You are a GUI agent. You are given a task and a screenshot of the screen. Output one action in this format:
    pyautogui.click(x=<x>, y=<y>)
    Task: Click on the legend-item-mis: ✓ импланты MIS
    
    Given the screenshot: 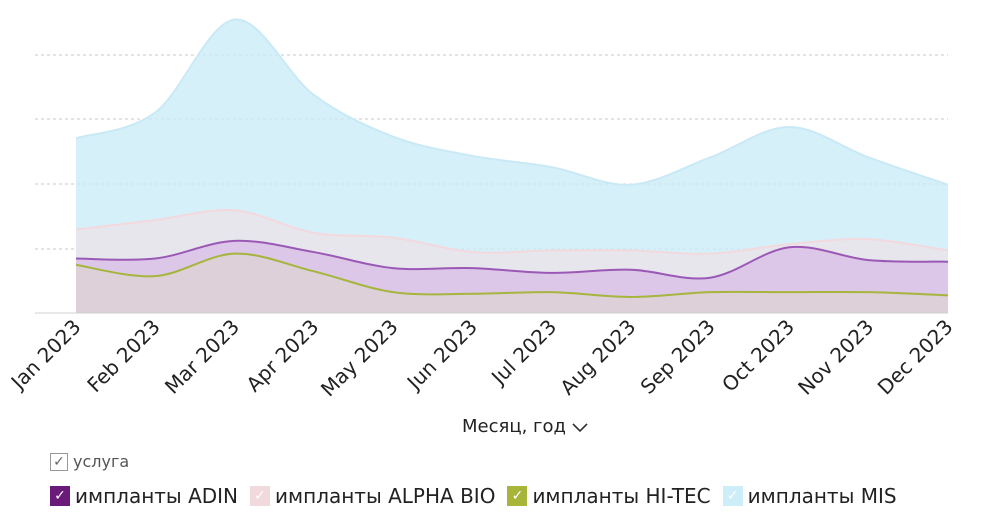 What is the action you would take?
    pyautogui.click(x=809, y=496)
    